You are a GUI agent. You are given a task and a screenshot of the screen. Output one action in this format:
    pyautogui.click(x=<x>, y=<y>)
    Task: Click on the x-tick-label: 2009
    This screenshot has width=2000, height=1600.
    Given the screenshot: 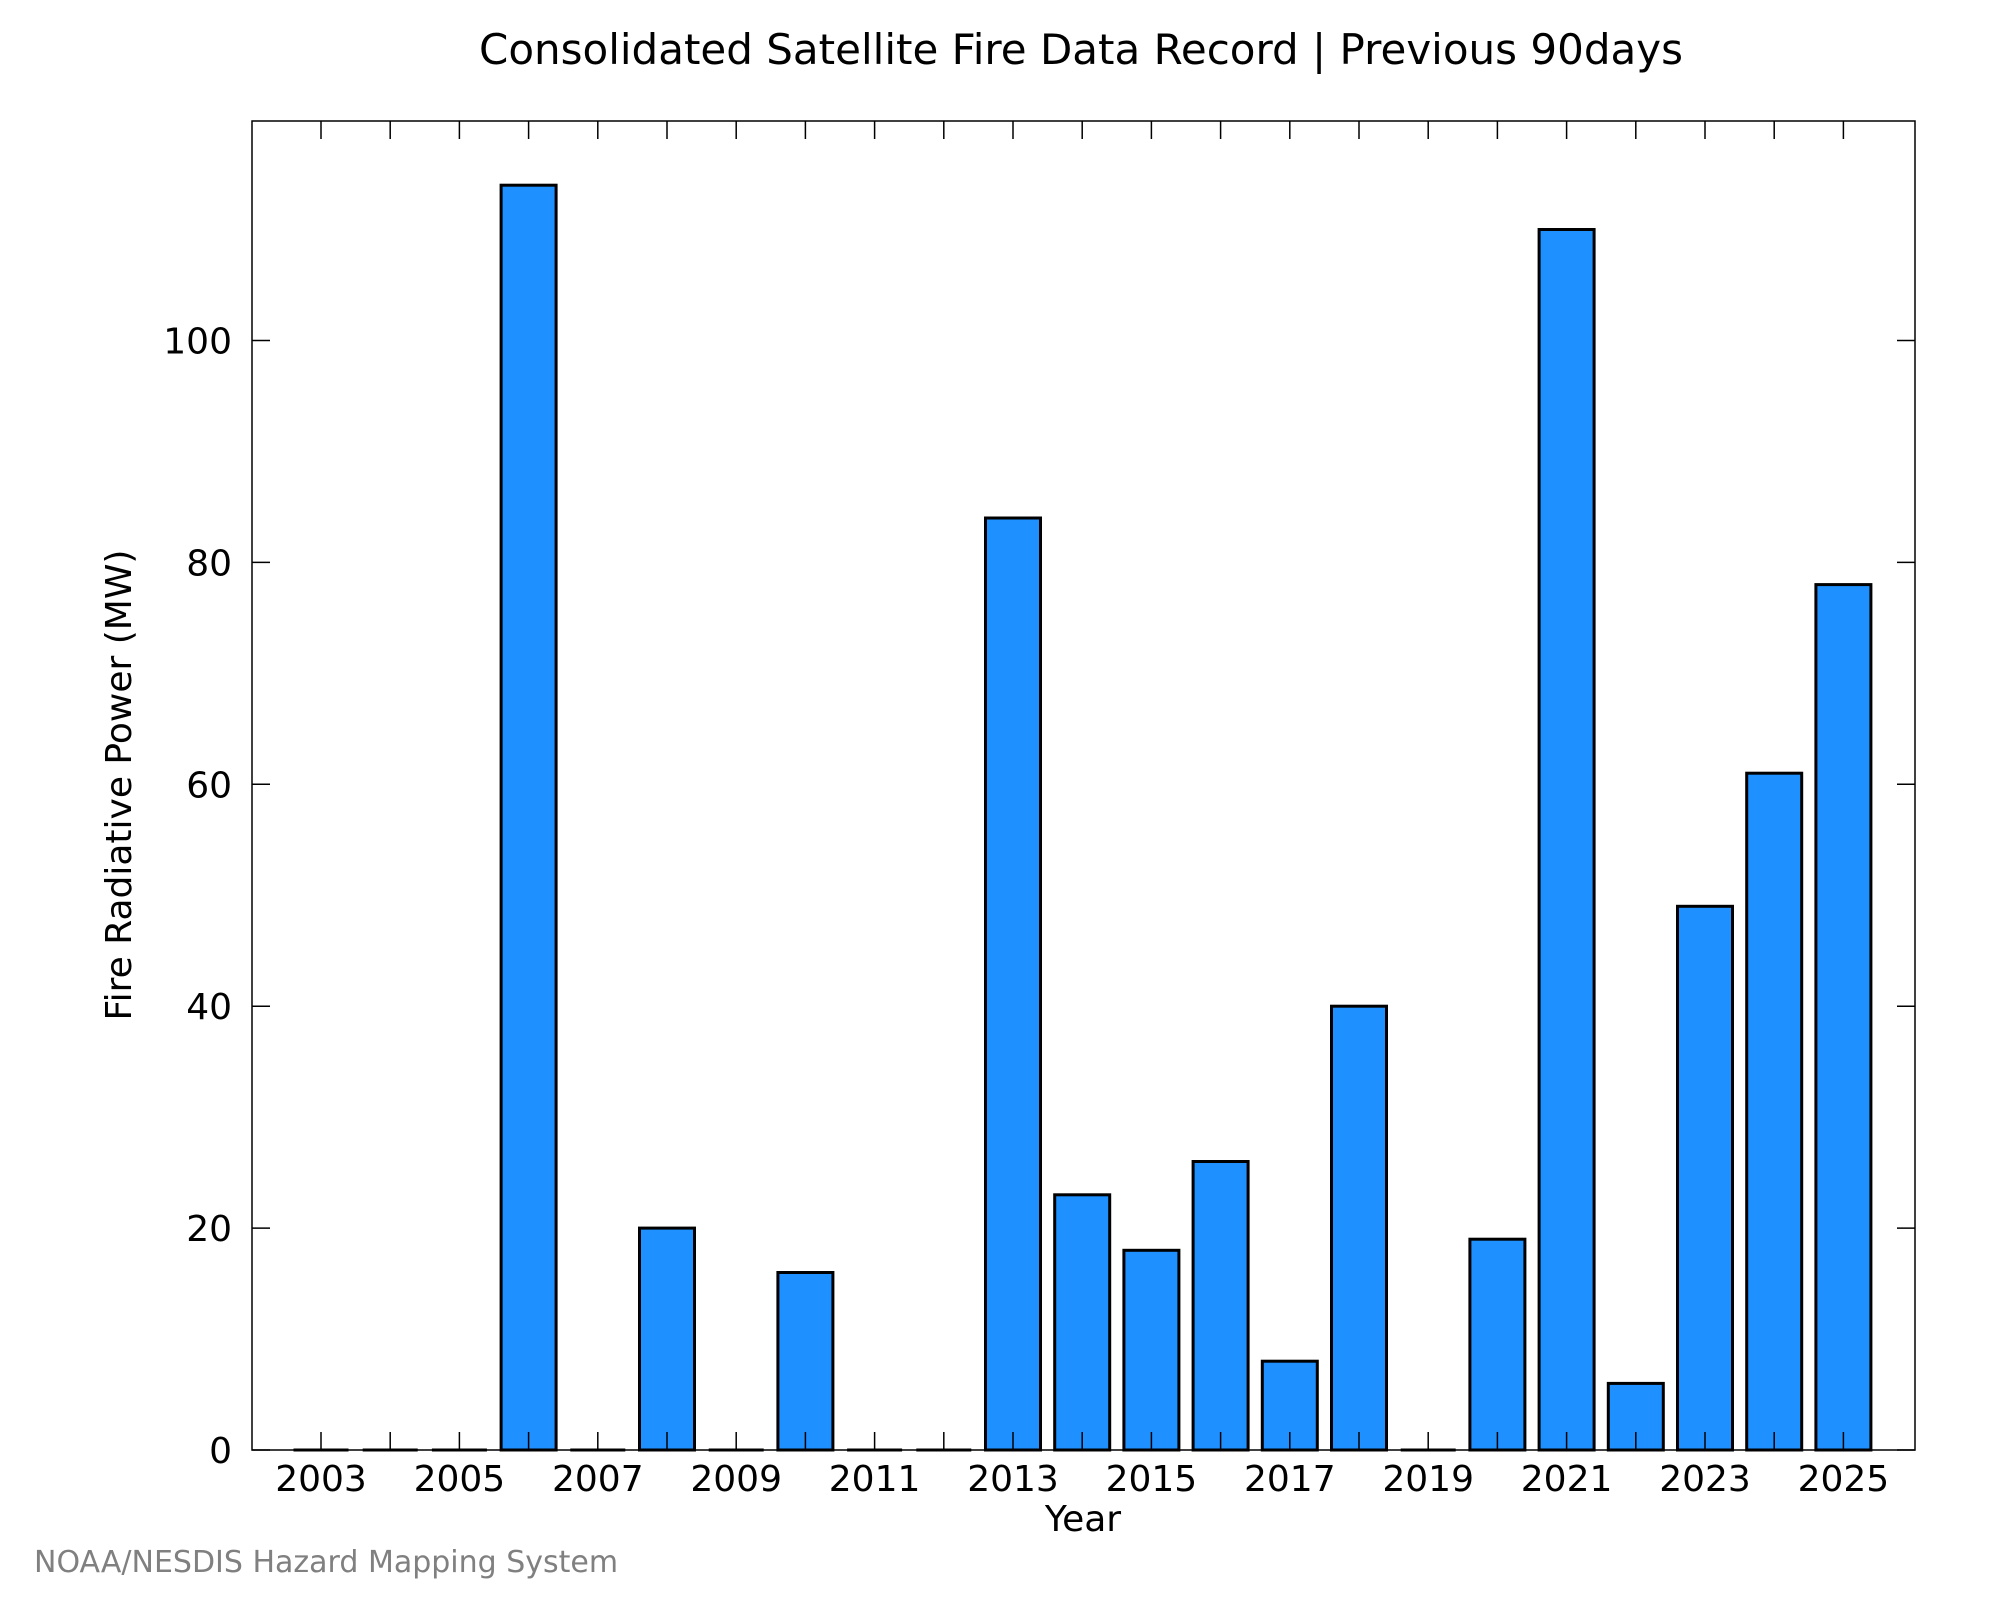 What is the action you would take?
    pyautogui.click(x=736, y=1479)
    